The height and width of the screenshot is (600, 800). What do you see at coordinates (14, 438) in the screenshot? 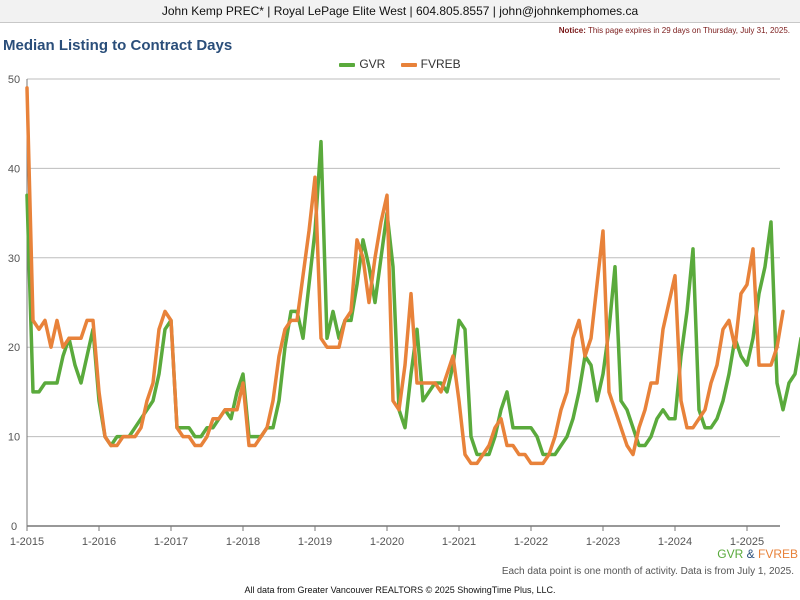
I see `y-tick-label: 10` at bounding box center [14, 438].